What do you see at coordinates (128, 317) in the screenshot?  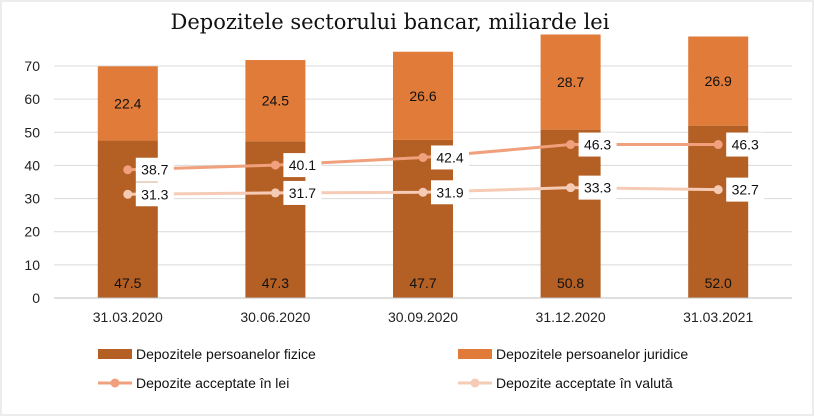 I see `x-tick-label: 31.03.2020` at bounding box center [128, 317].